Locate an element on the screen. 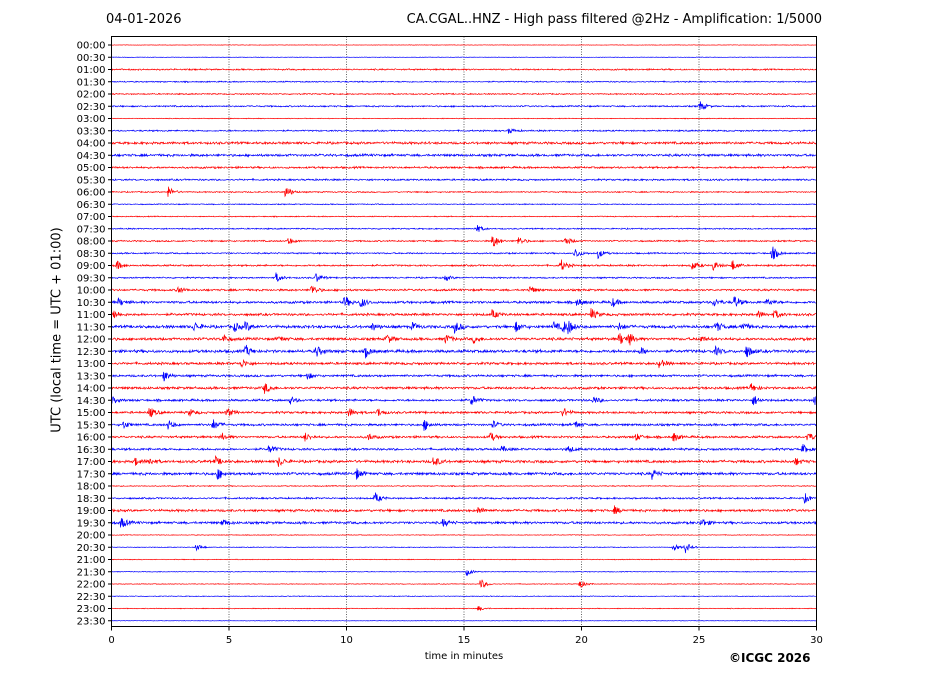  row-label-1030: 10:30 is located at coordinates (91, 303).